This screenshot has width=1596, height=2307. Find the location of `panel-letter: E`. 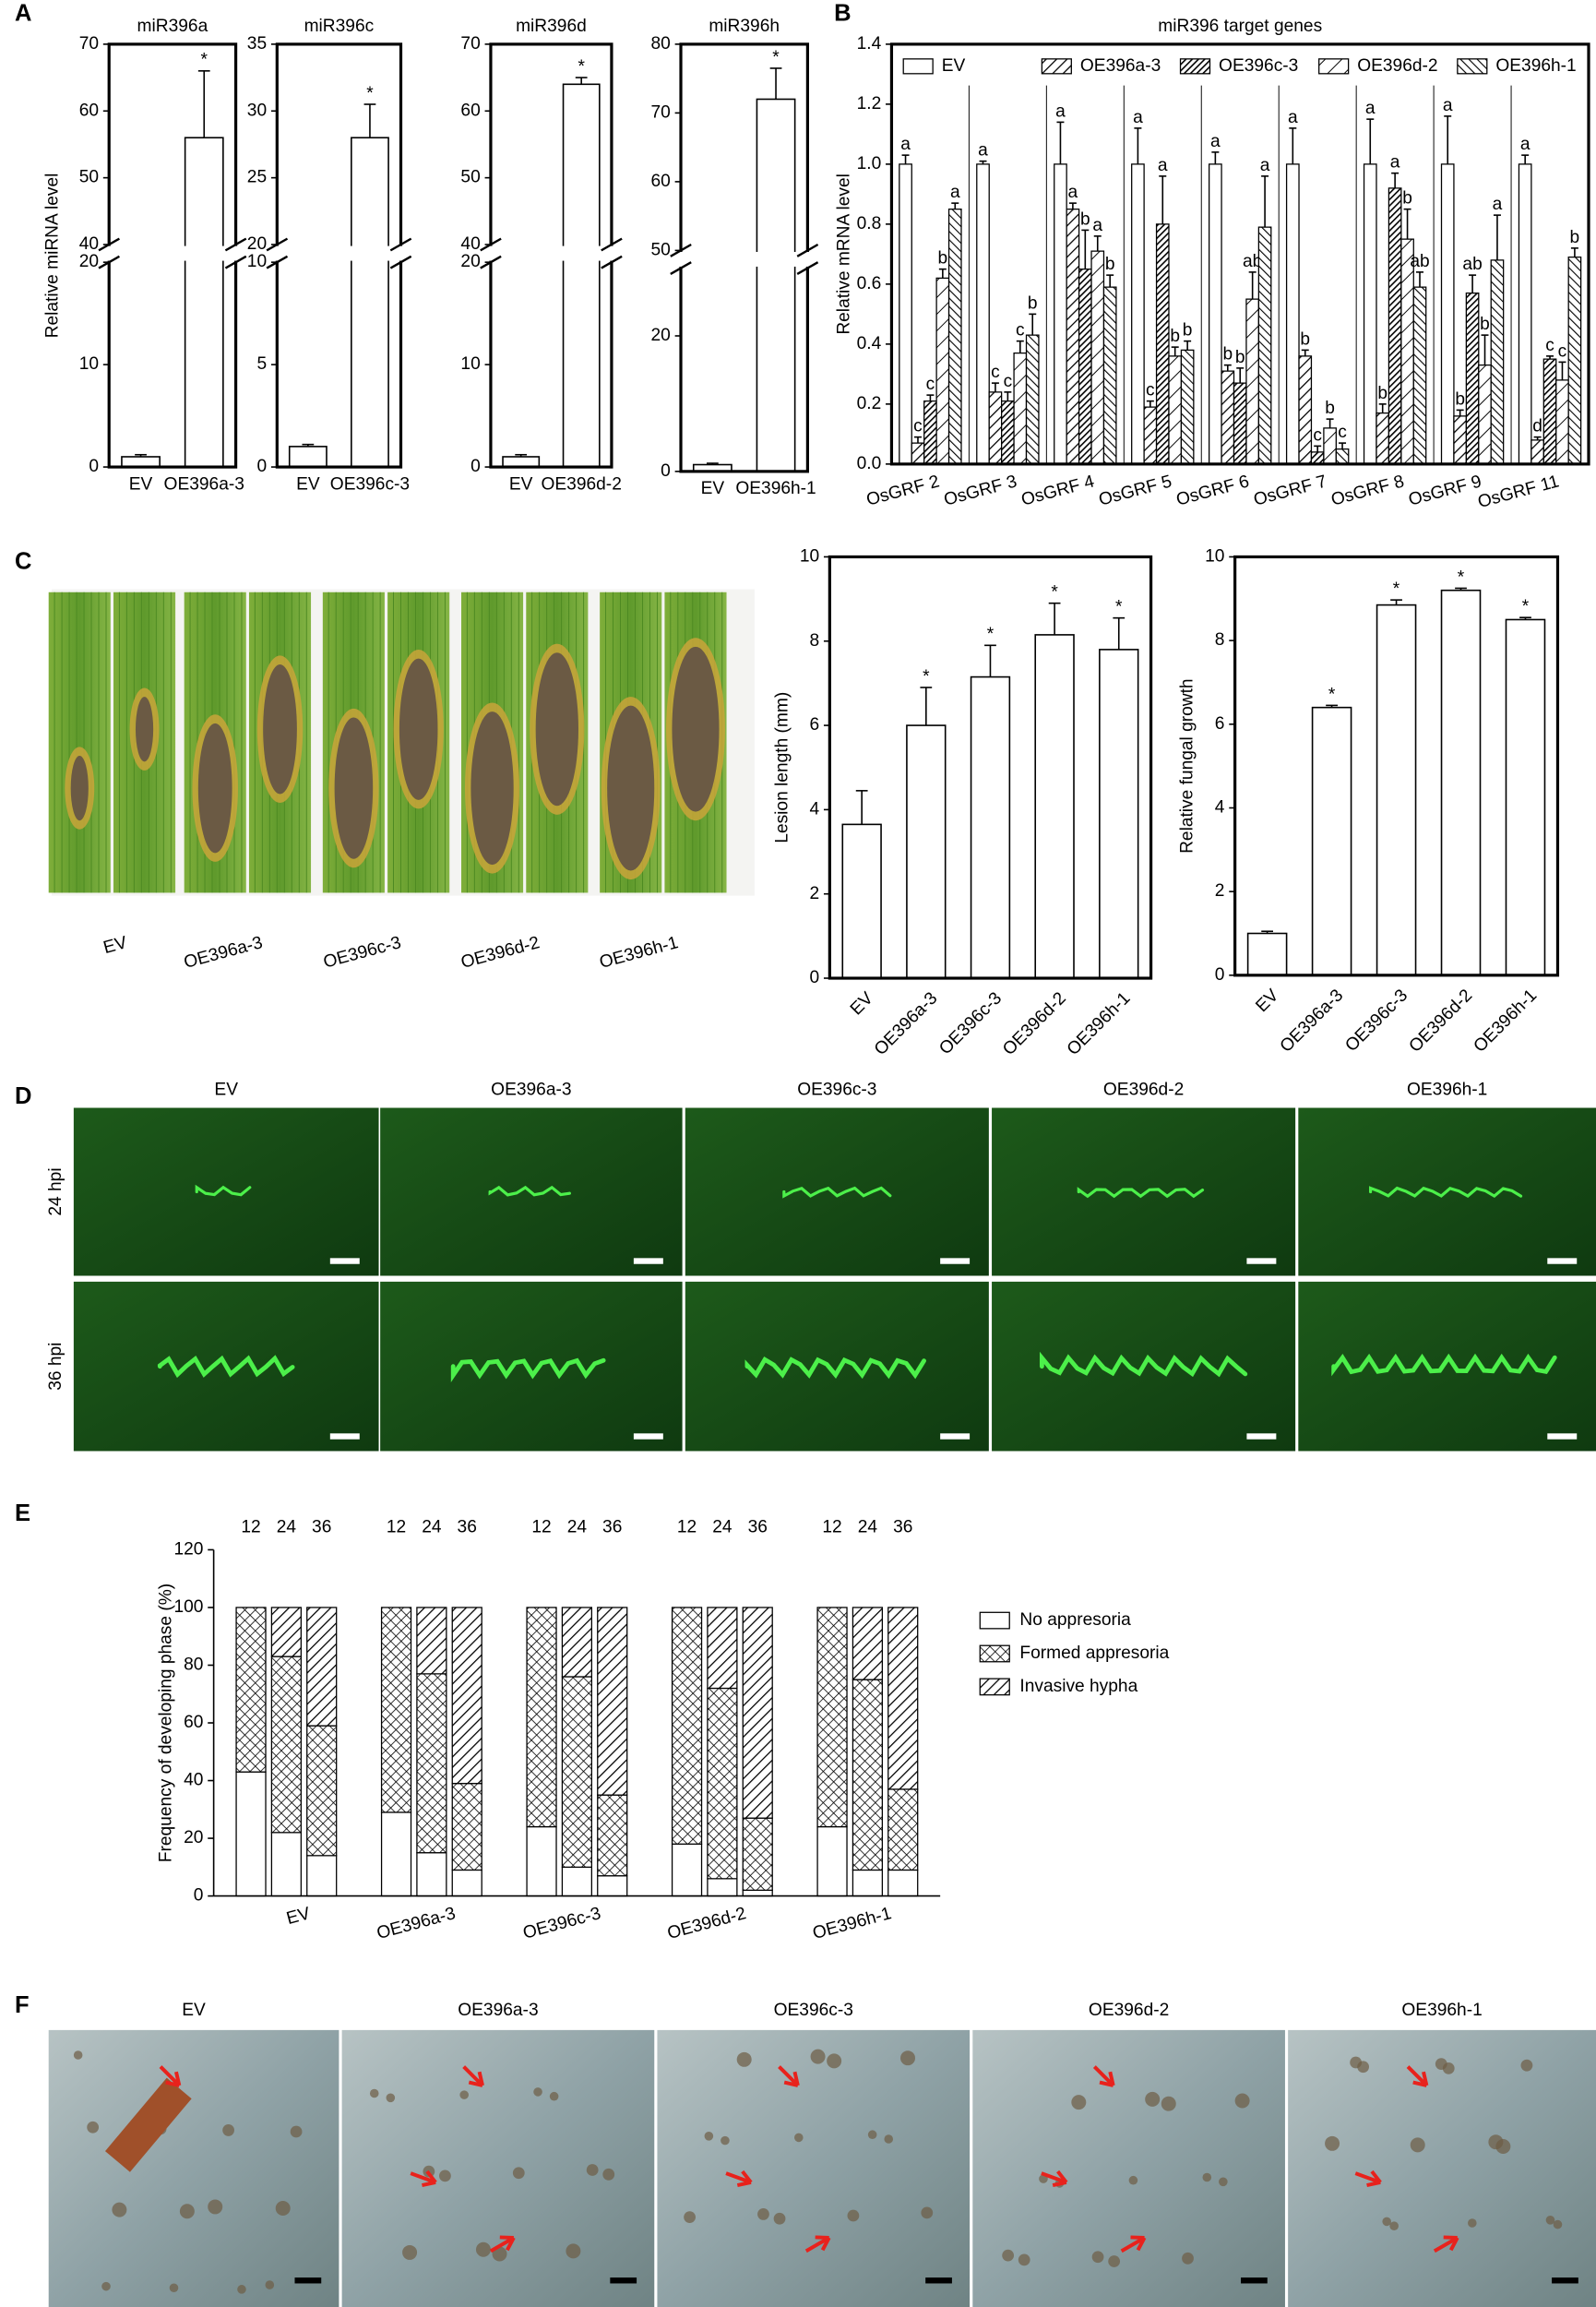

panel-letter: E is located at coordinates (22, 1513).